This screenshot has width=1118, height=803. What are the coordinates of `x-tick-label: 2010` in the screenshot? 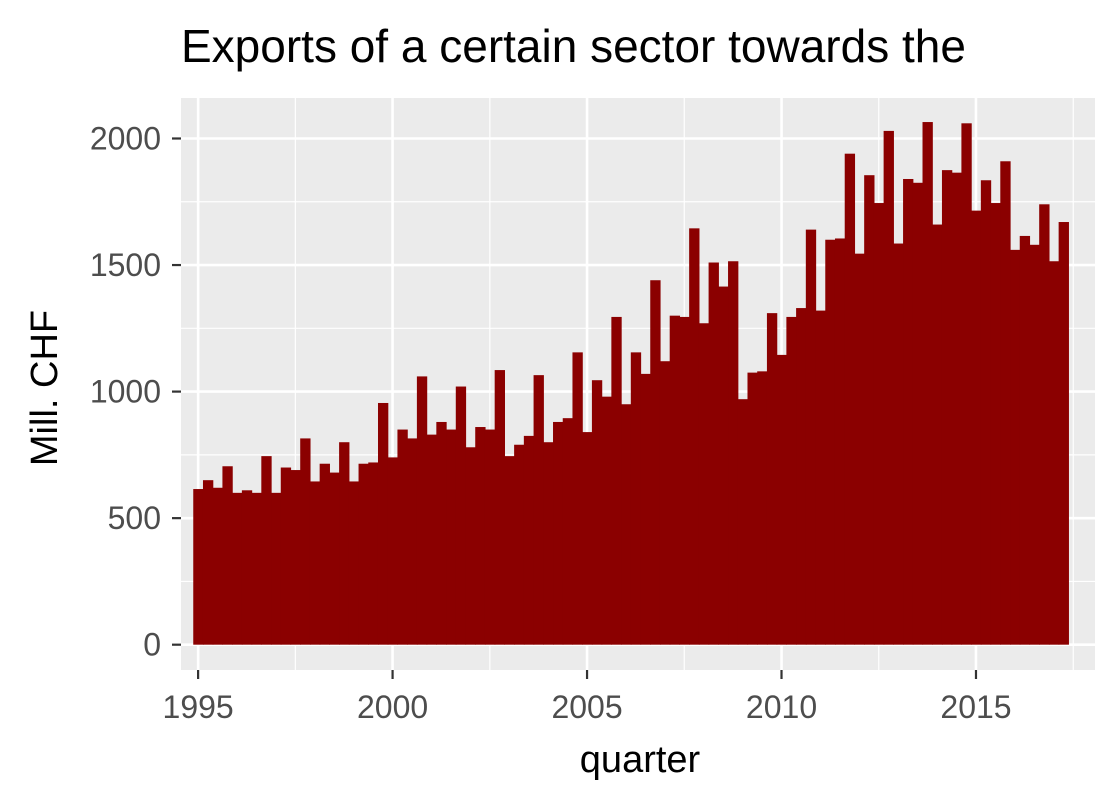 It's located at (781, 707).